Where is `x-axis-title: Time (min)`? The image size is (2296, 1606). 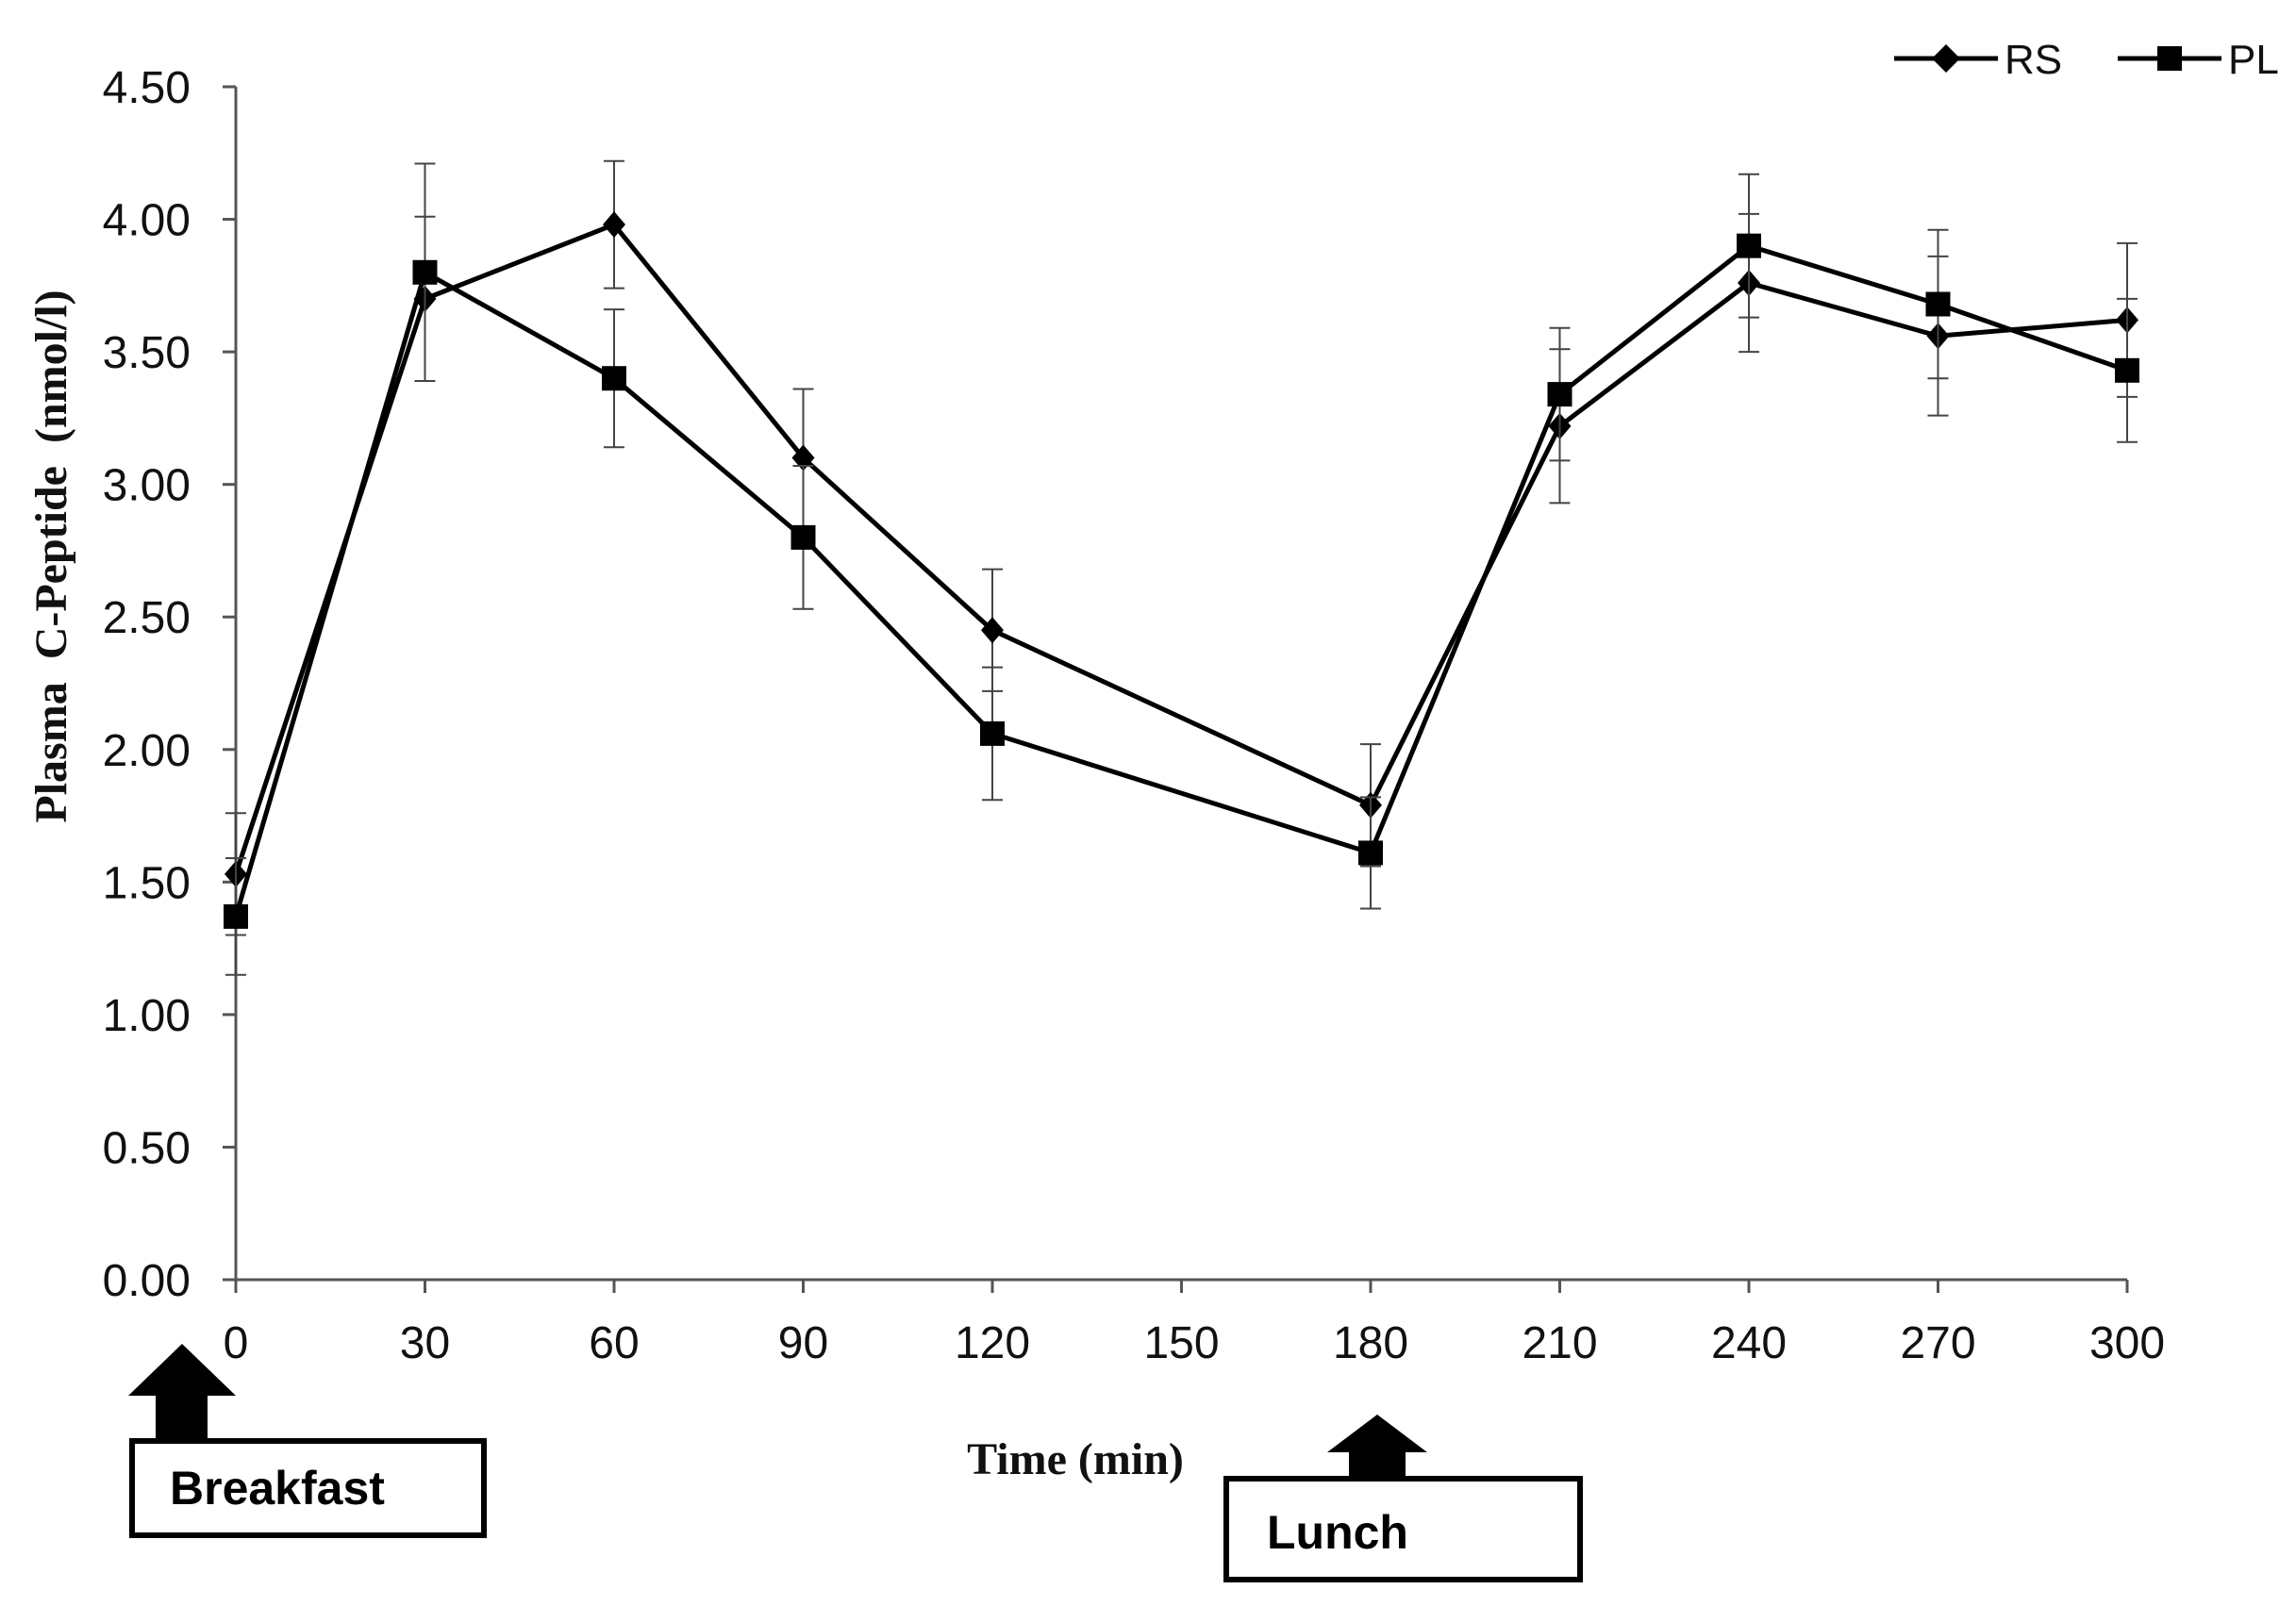 x-axis-title: Time (min) is located at coordinates (1075, 1459).